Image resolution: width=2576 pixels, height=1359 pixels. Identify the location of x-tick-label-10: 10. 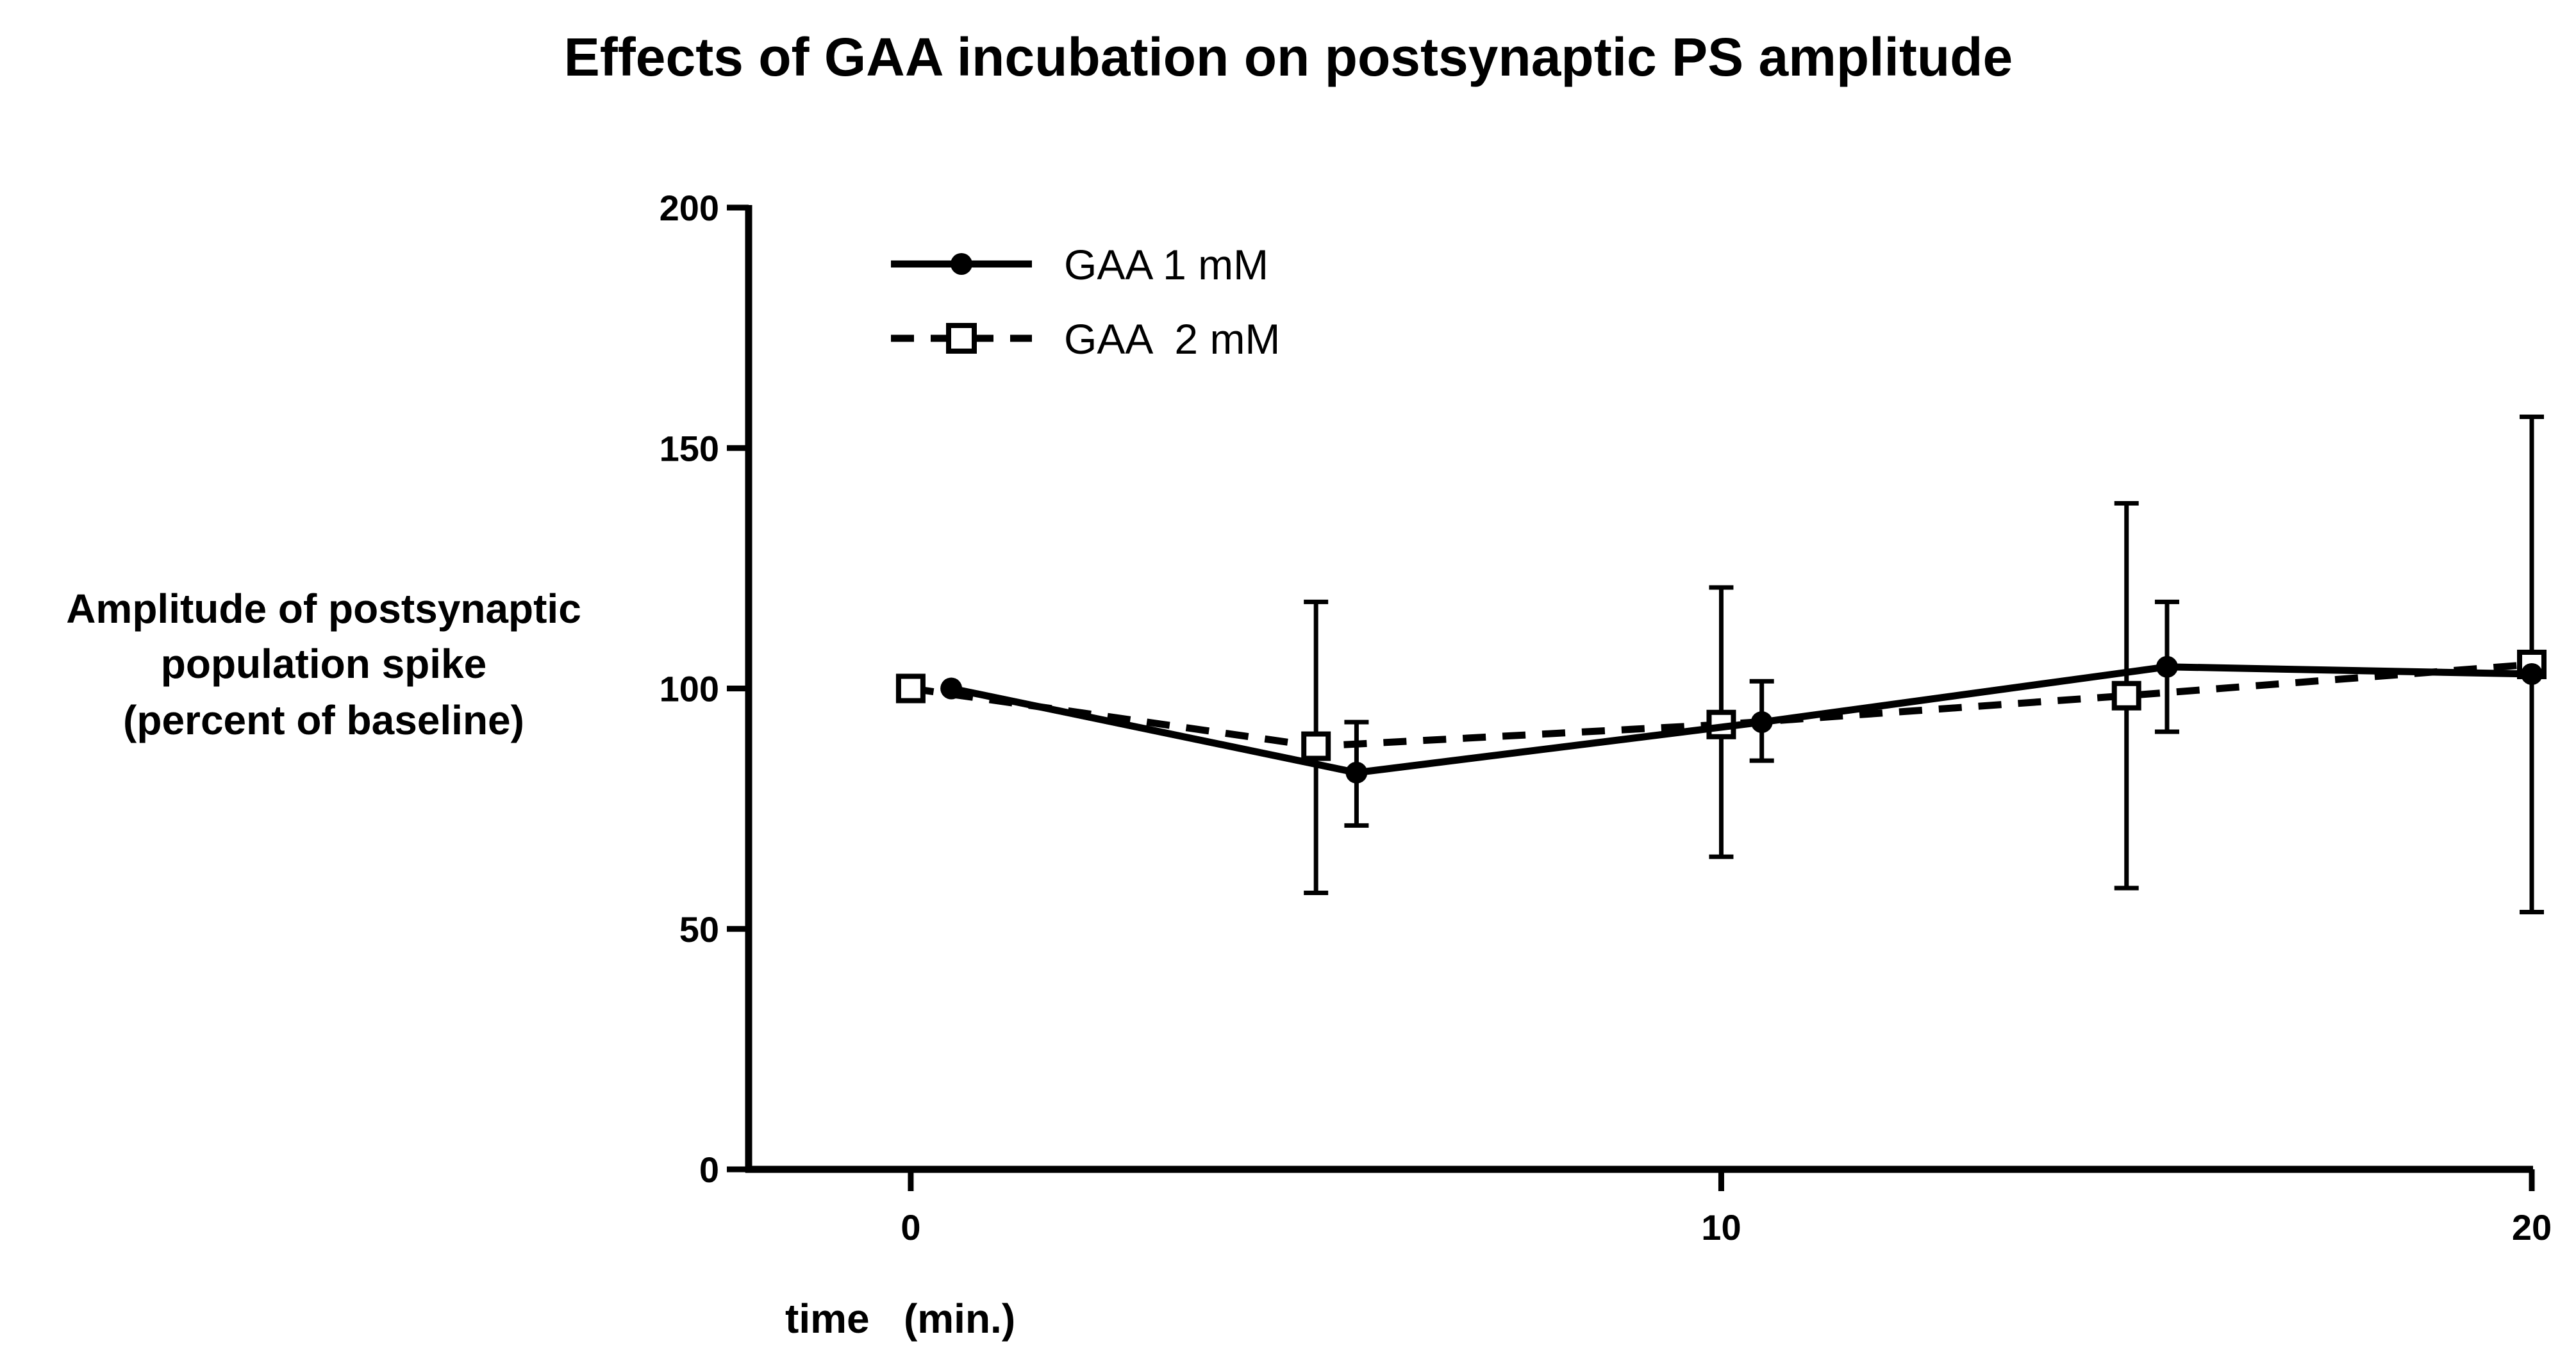
(1721, 1227).